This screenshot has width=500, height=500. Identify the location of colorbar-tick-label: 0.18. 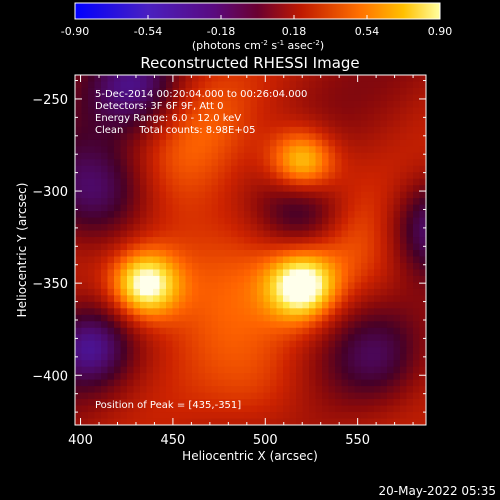
(294, 31).